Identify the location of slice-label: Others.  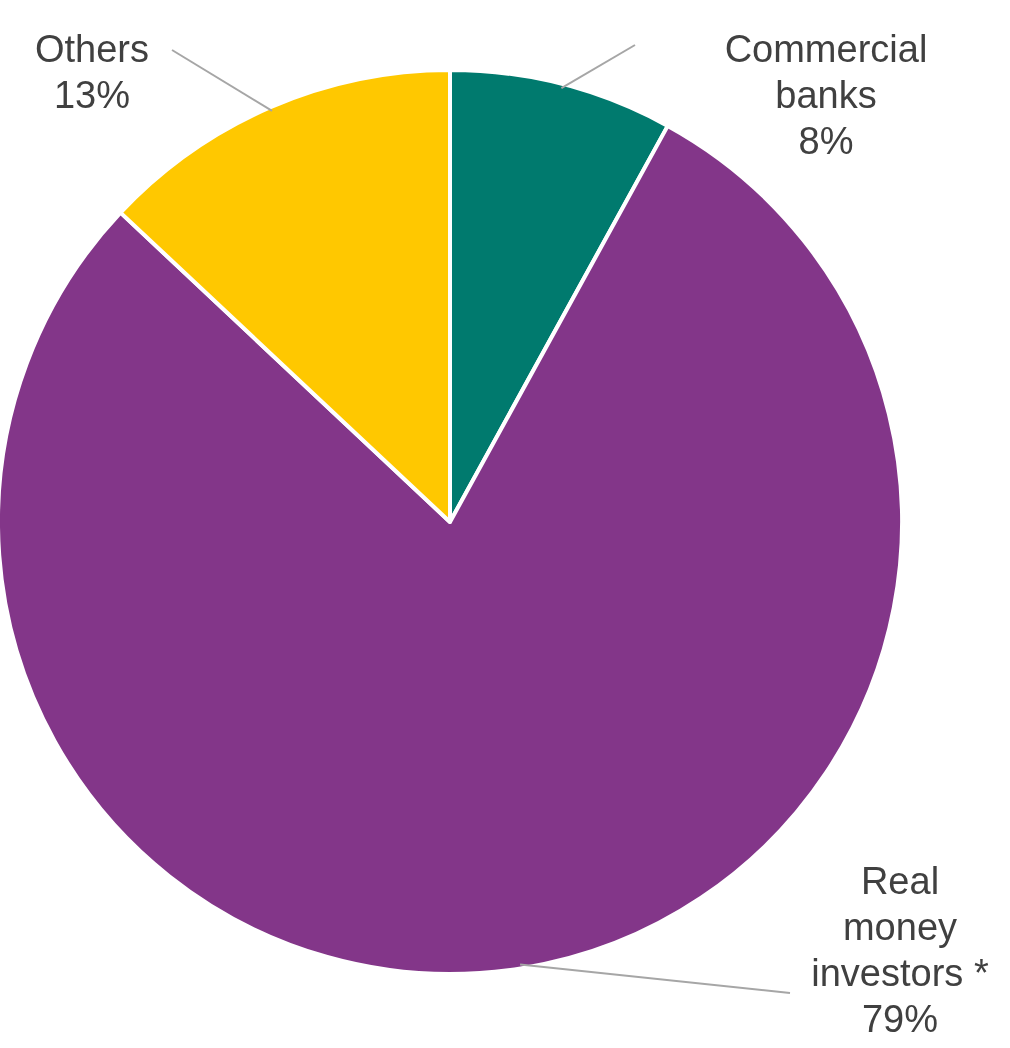
(92, 49).